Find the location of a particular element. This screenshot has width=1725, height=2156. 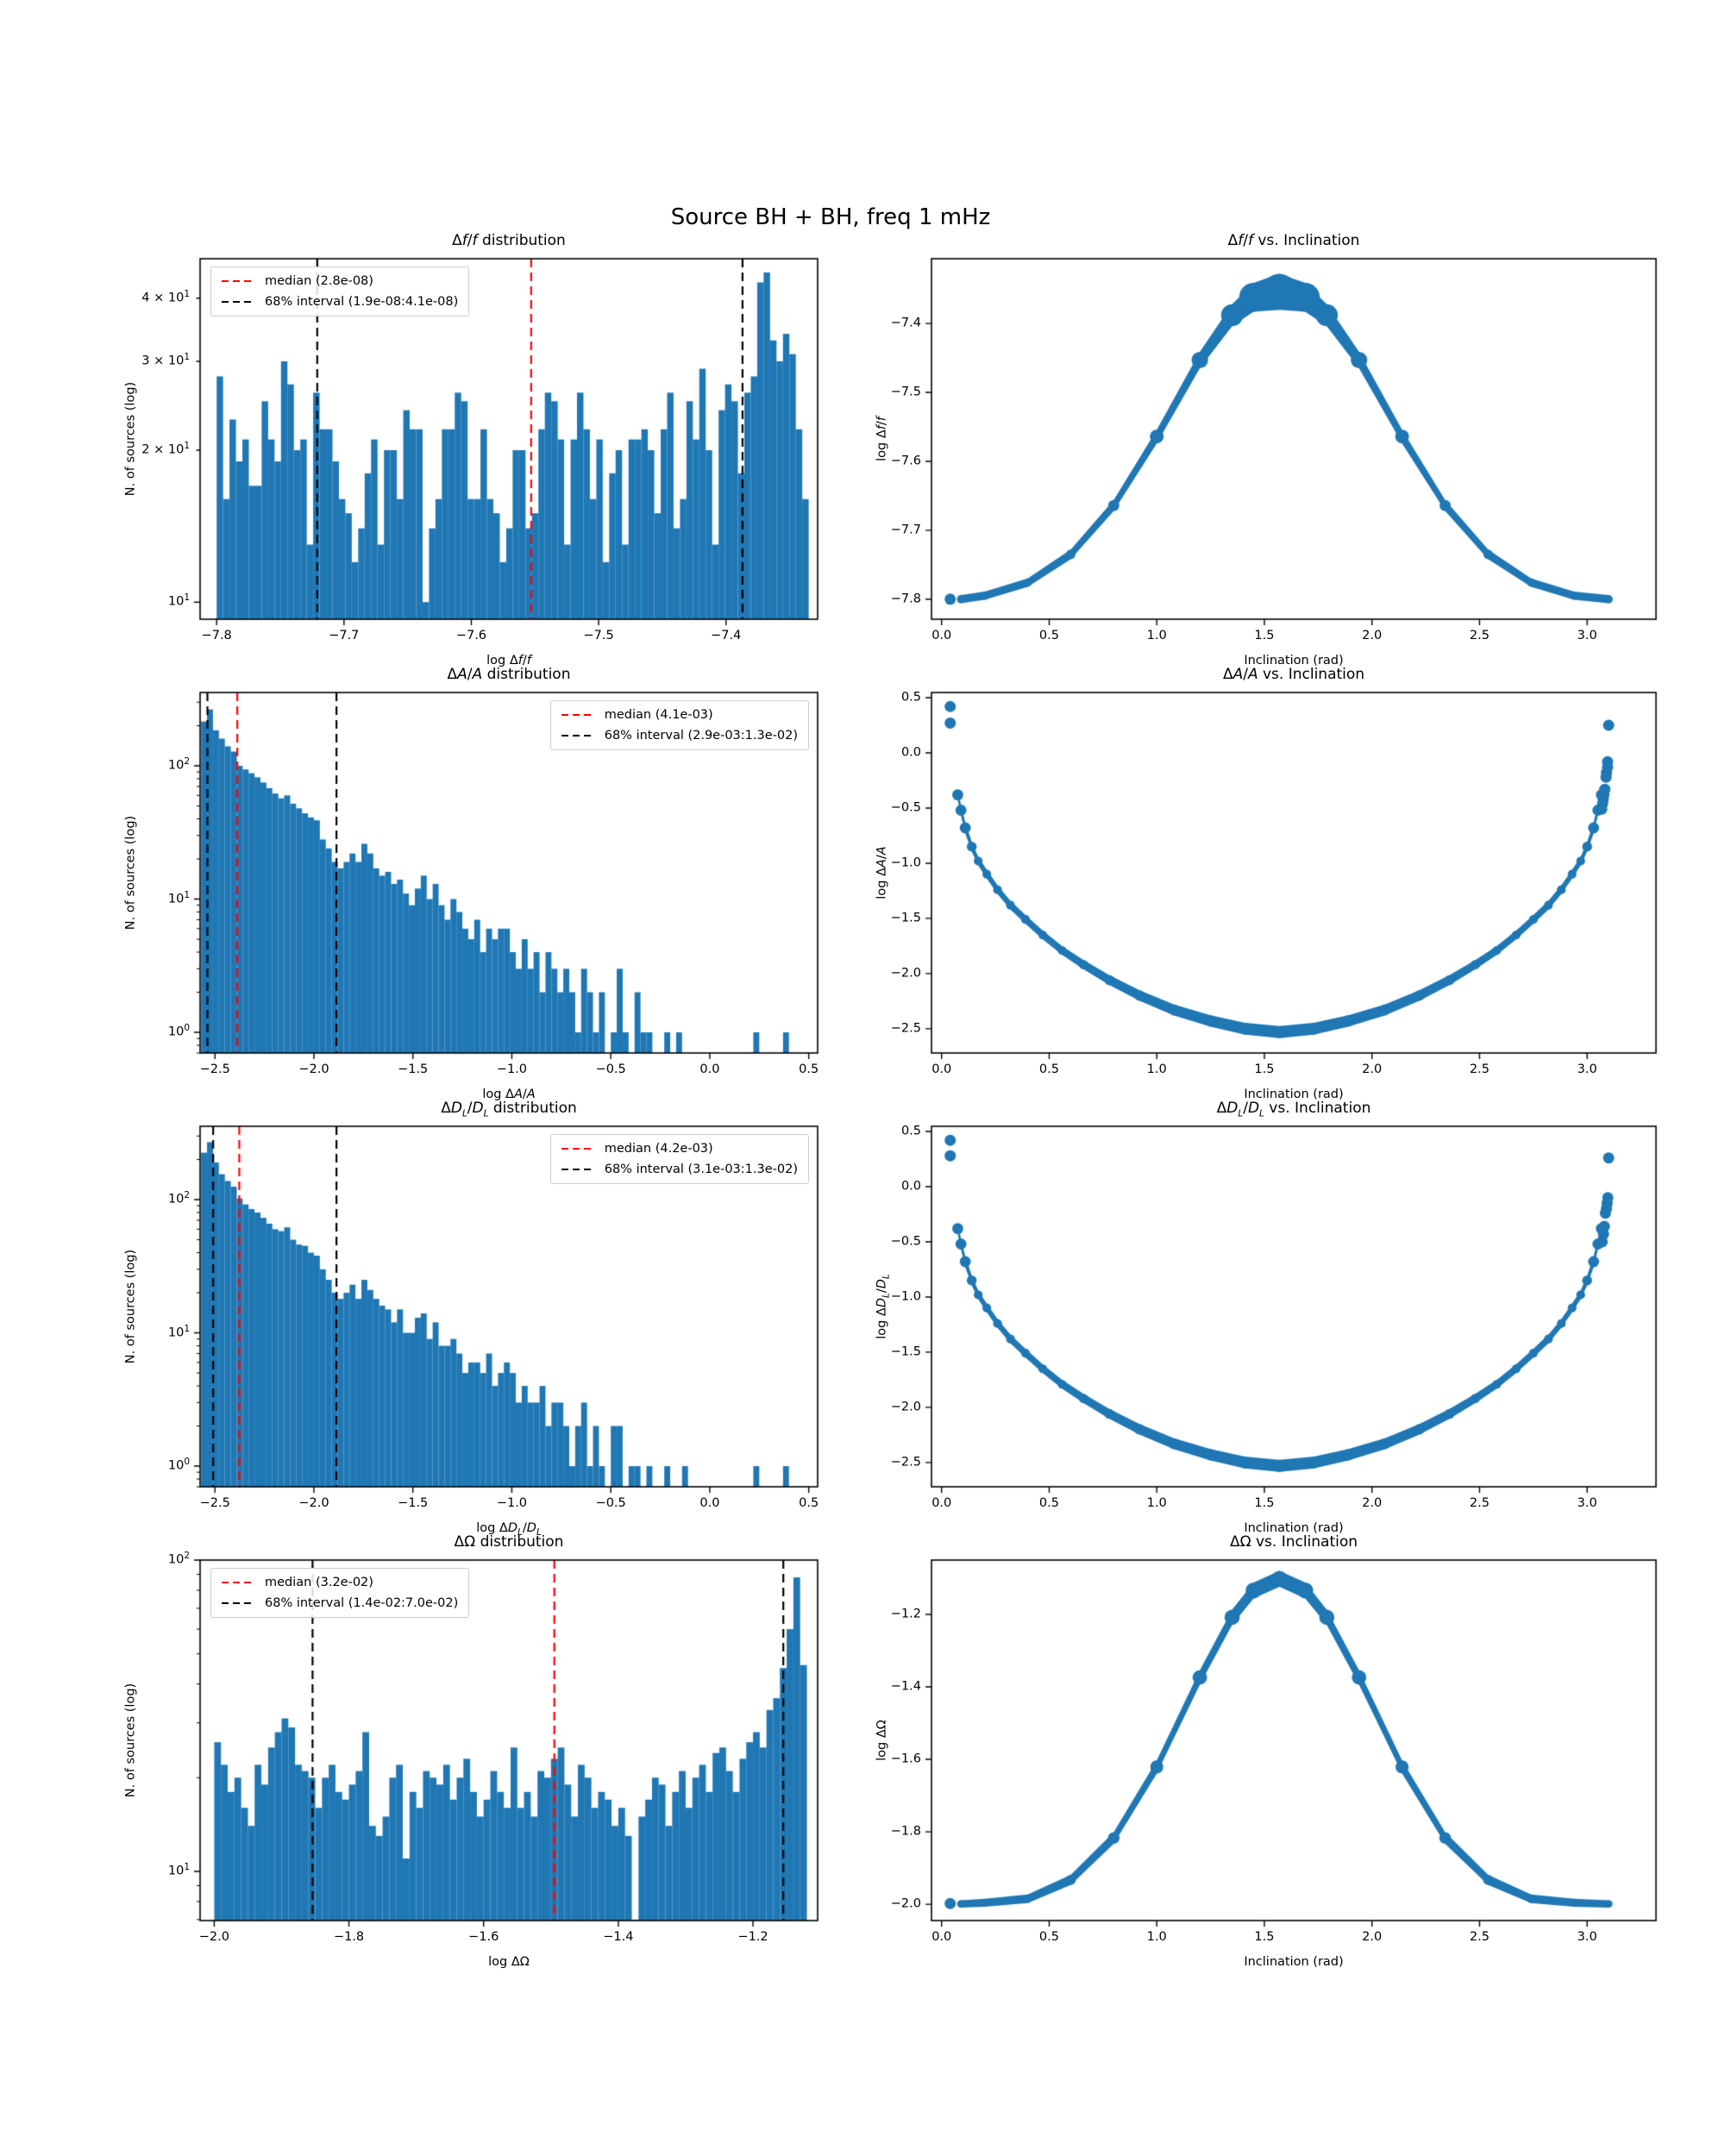

y-tick-label: 10² is located at coordinates (178, 1558).